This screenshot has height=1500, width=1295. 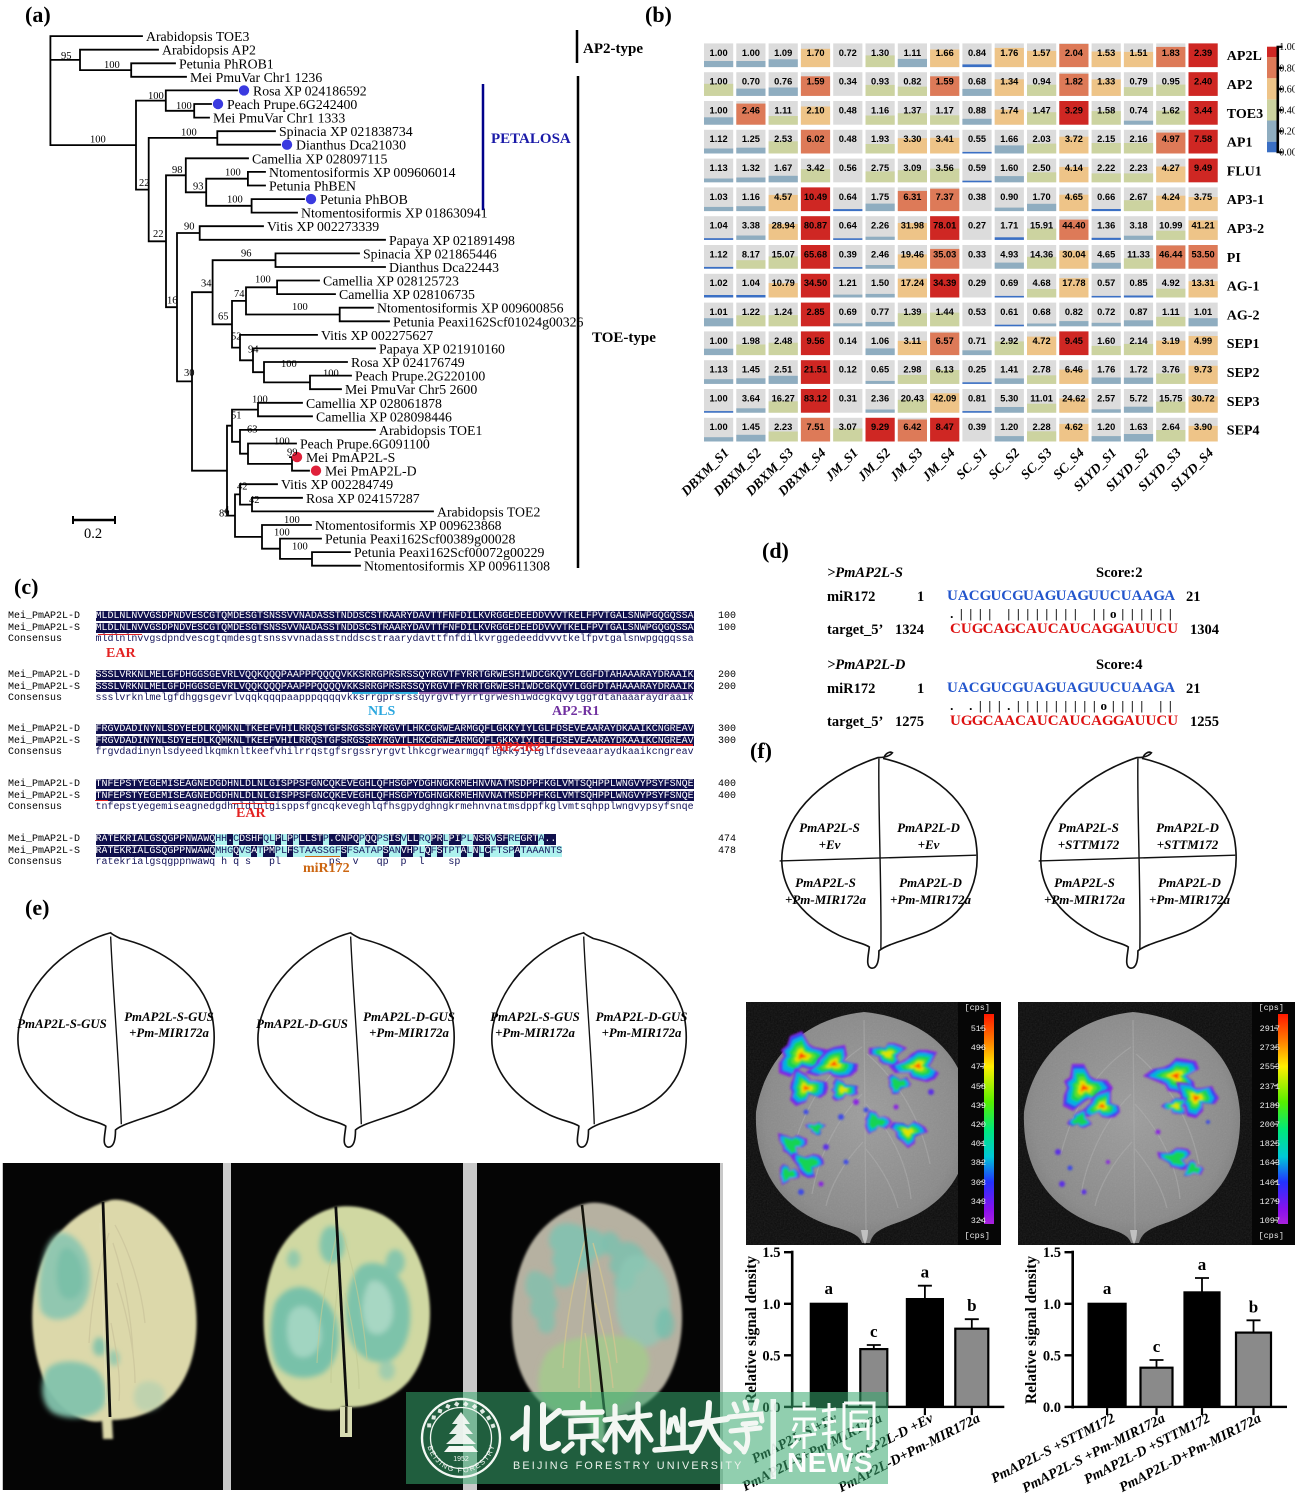 I want to click on svg-text: 28.94, so click(x=784, y=226).